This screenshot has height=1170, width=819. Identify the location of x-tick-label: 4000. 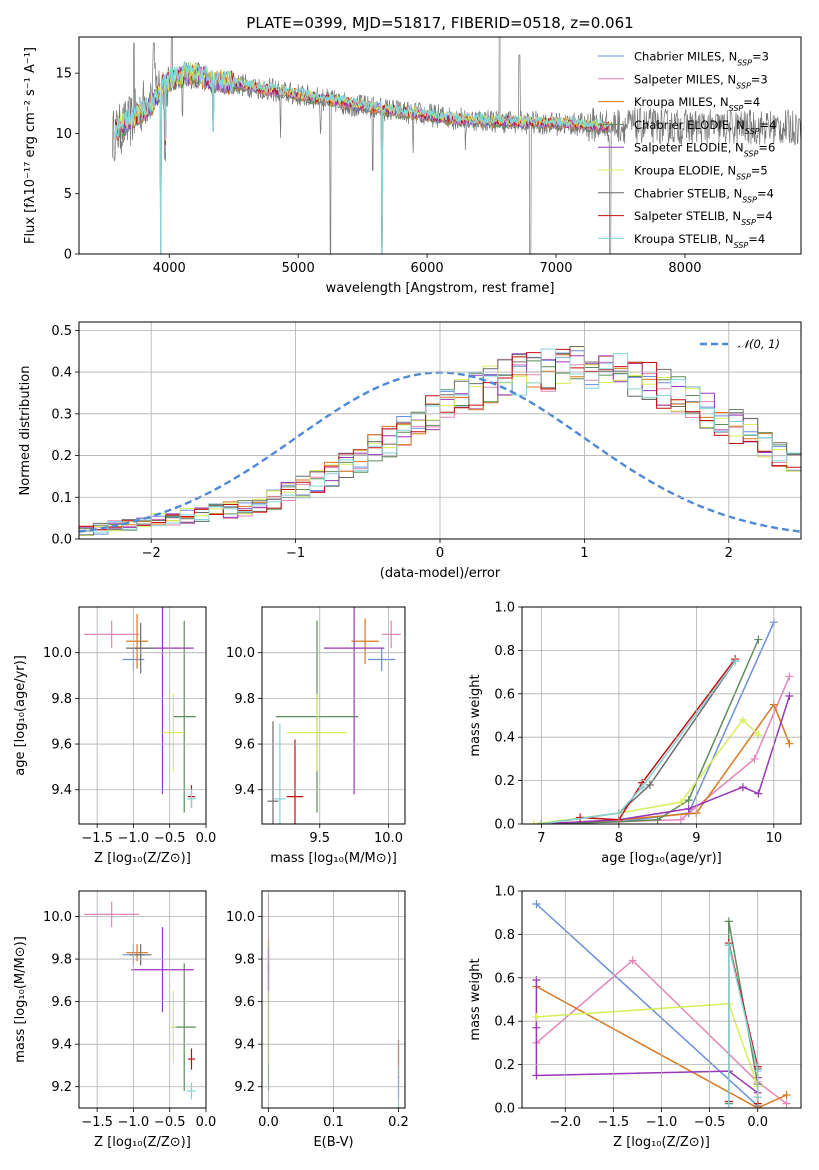
(169, 268).